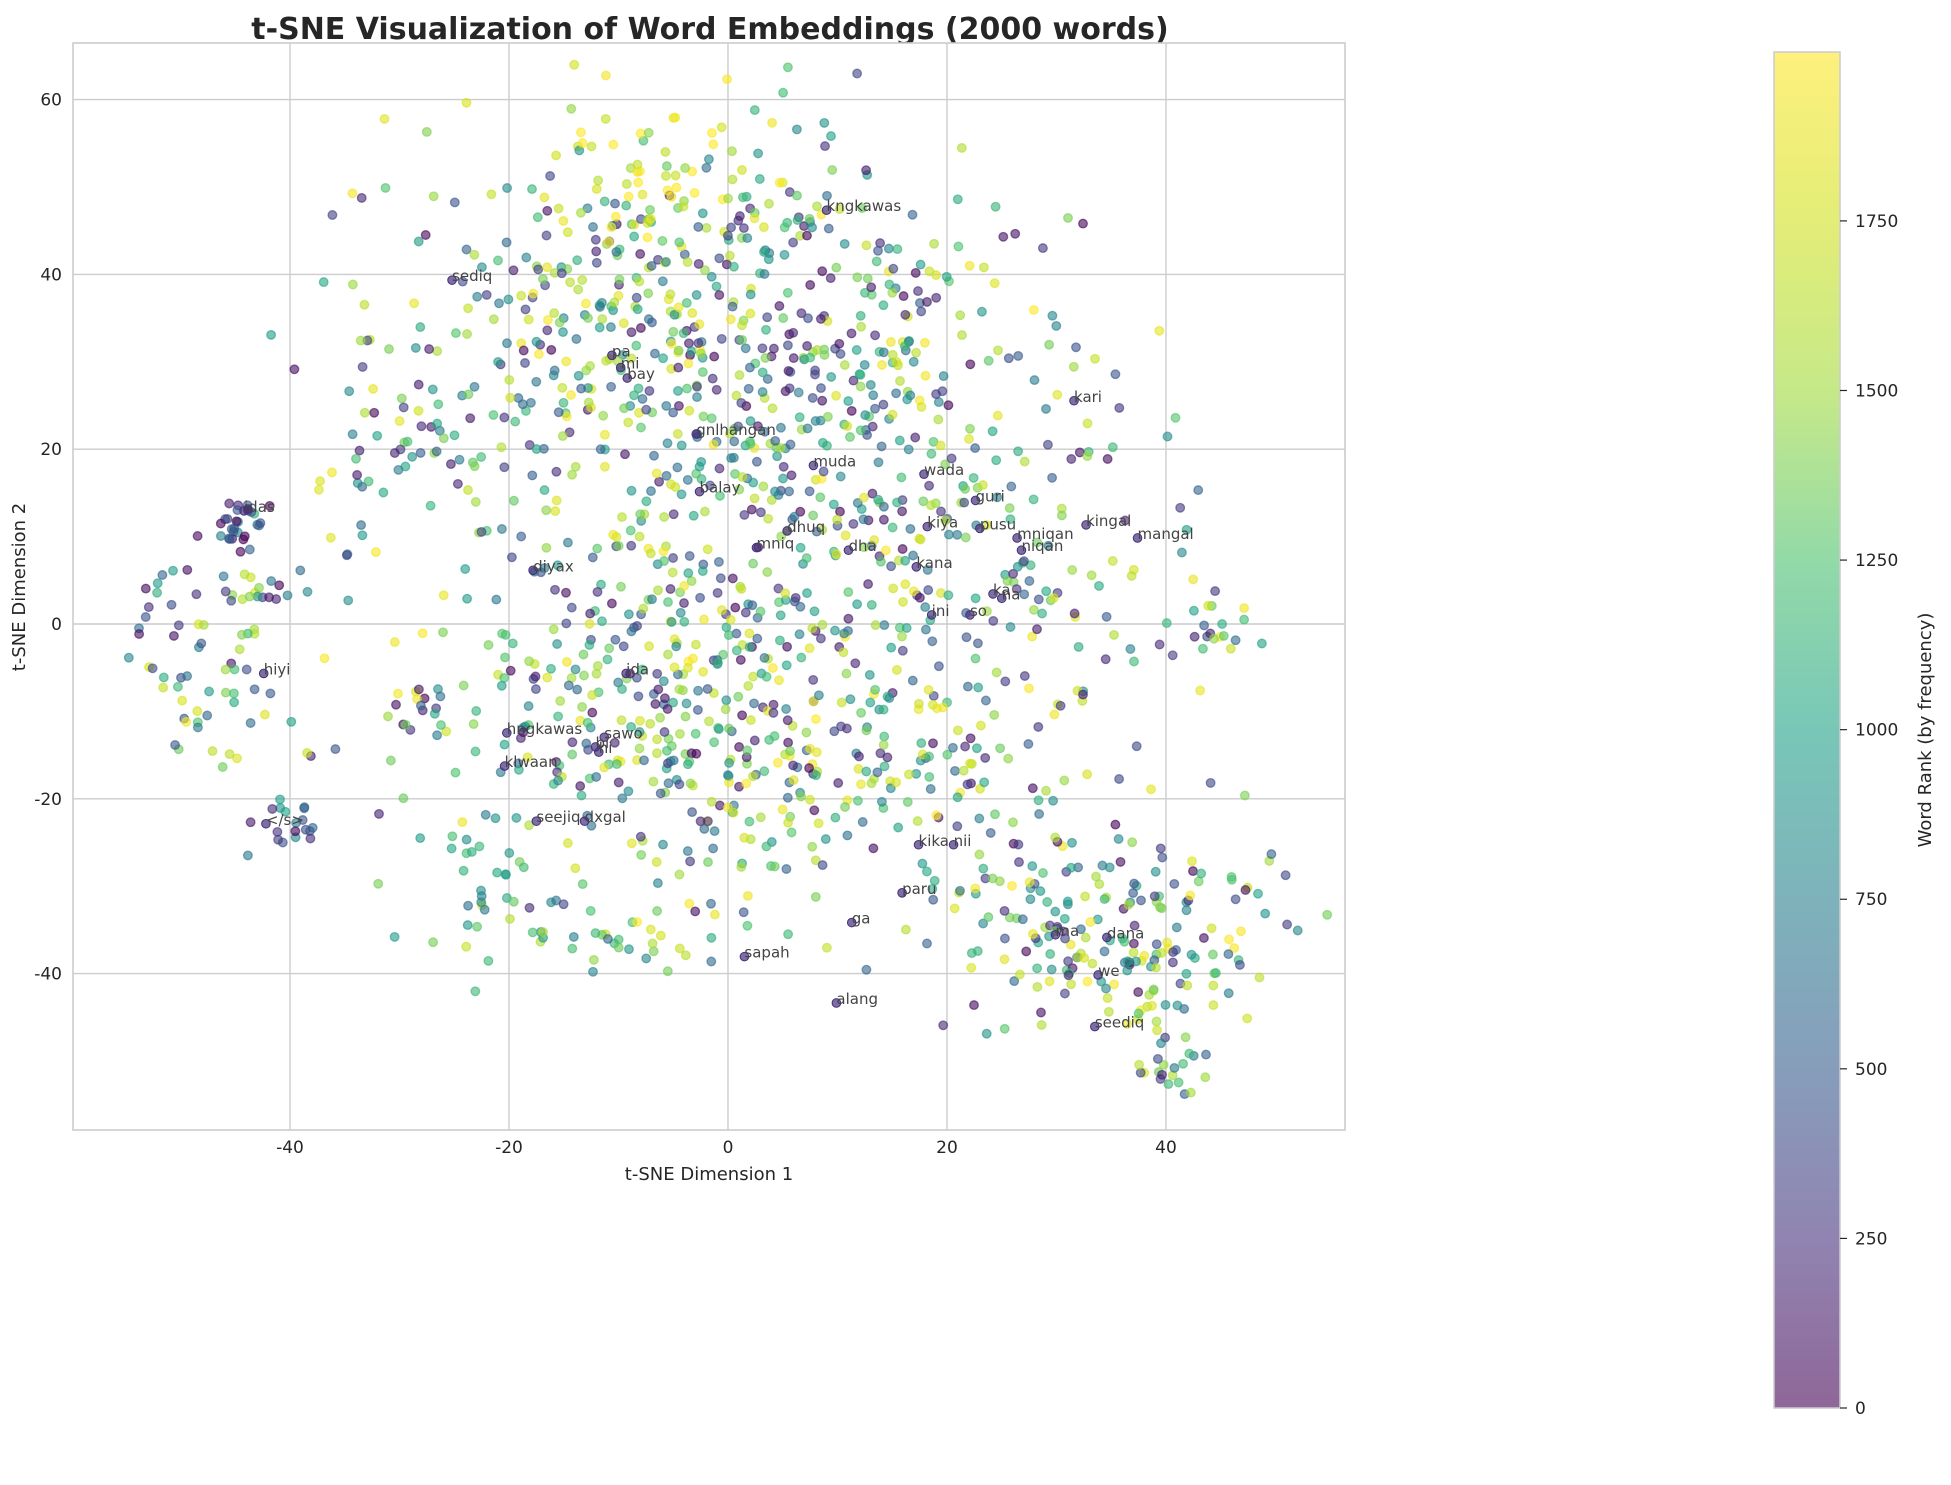 This screenshot has width=1951, height=1485. Describe the element at coordinates (1108, 521) in the screenshot. I see `word-label: kingal` at that location.